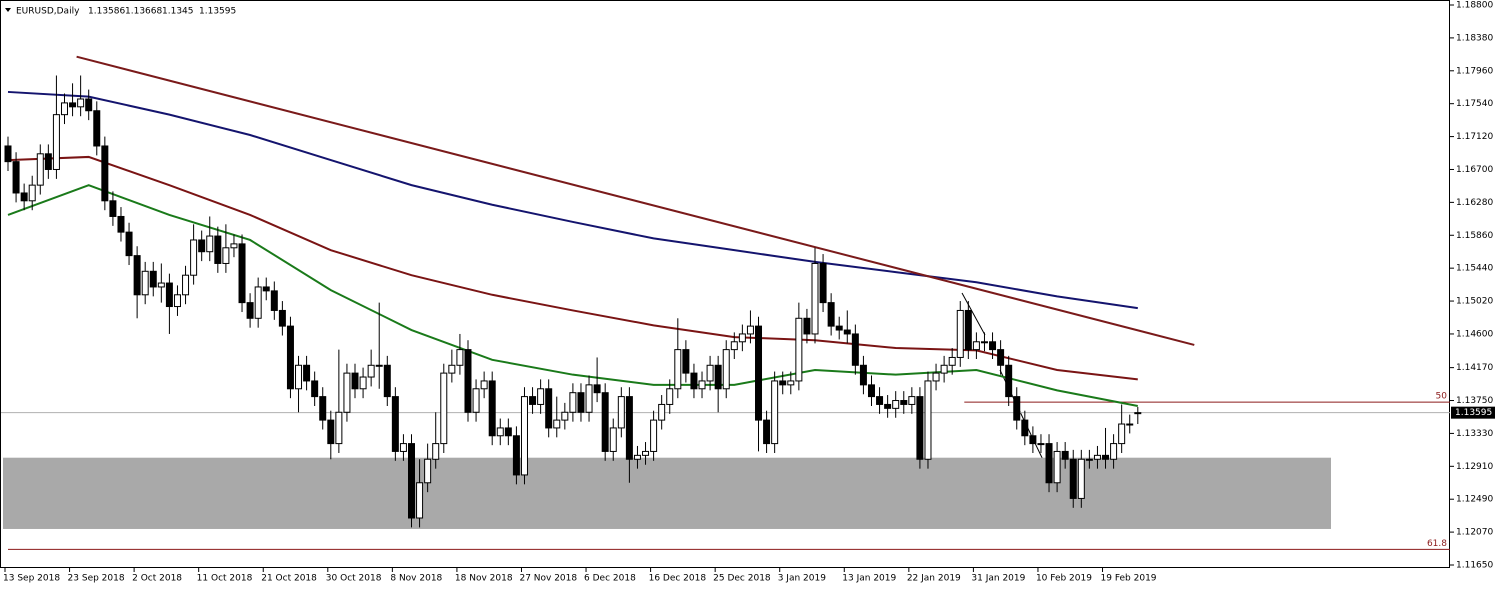  I want to click on y-tick-label: 1.18800, so click(1474, 6).